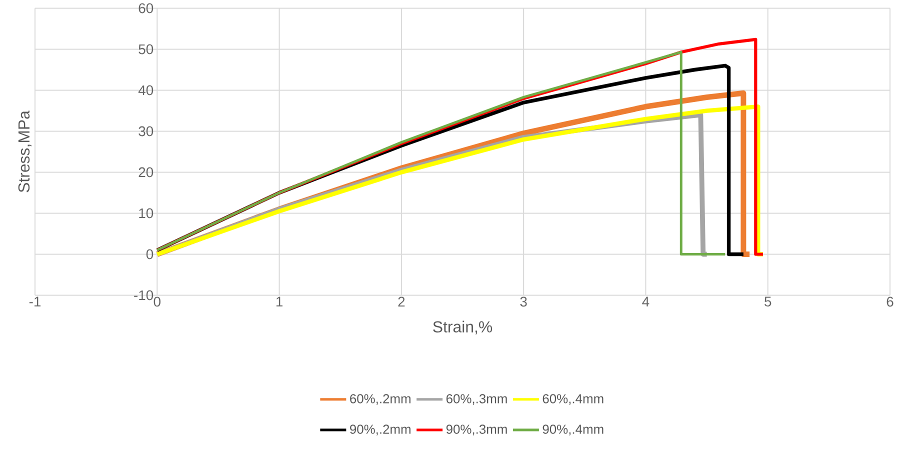 This screenshot has width=899, height=452. Describe the element at coordinates (146, 90) in the screenshot. I see `y-tick-label: 40` at that location.